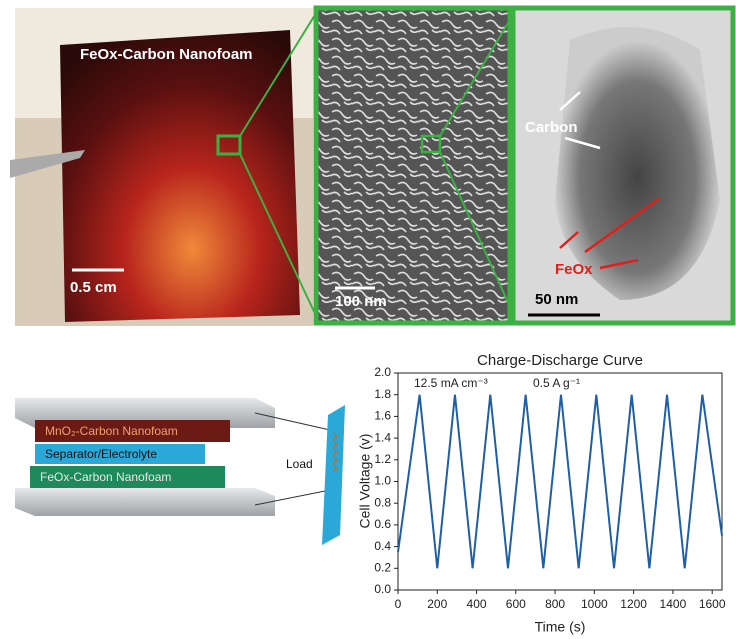 This screenshot has height=639, width=736. What do you see at coordinates (166, 54) in the screenshot?
I see `photo-label: FeOx-Carbon Nanofoam` at bounding box center [166, 54].